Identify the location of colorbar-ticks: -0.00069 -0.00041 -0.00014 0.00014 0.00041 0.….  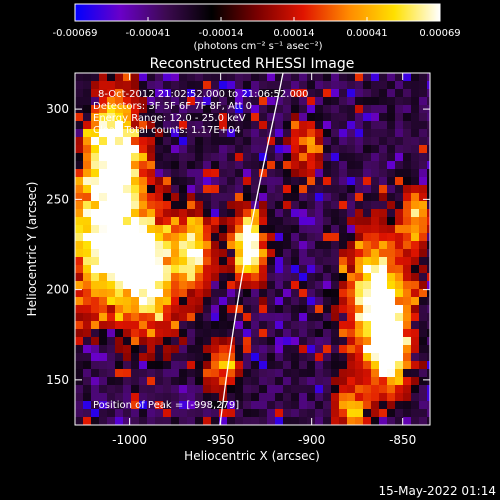
(257, 28).